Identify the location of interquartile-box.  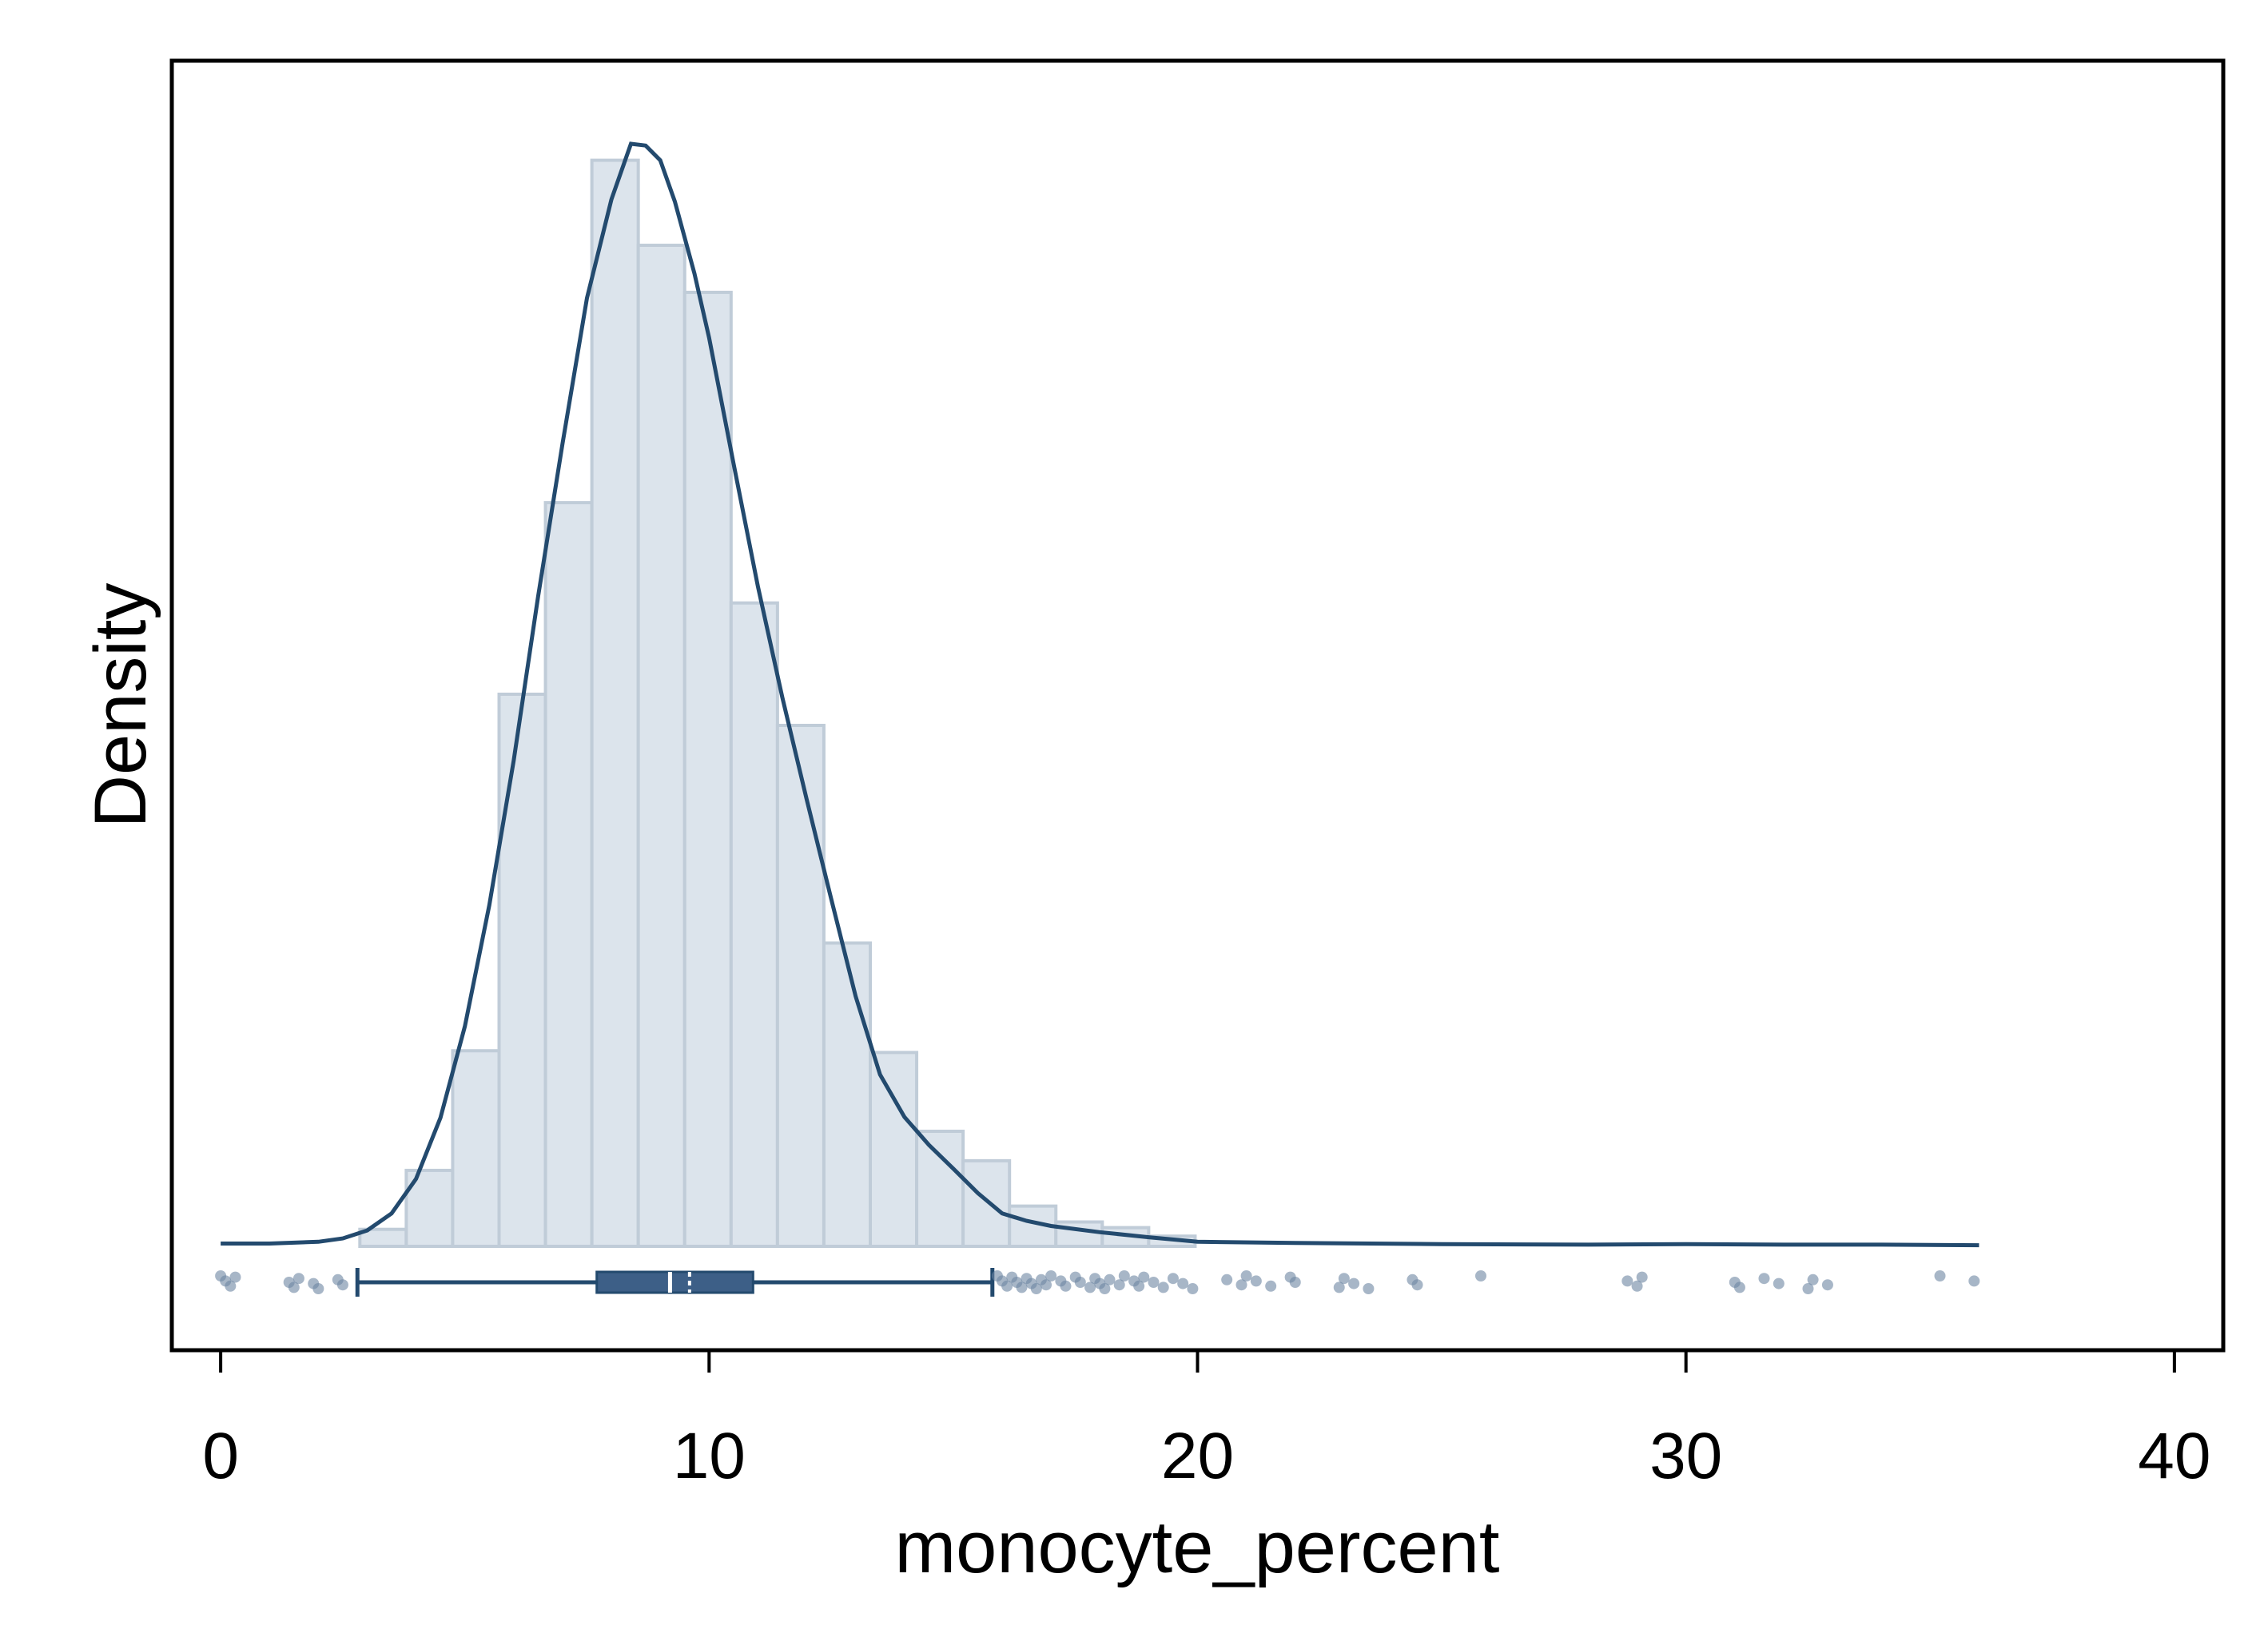
(674, 1282).